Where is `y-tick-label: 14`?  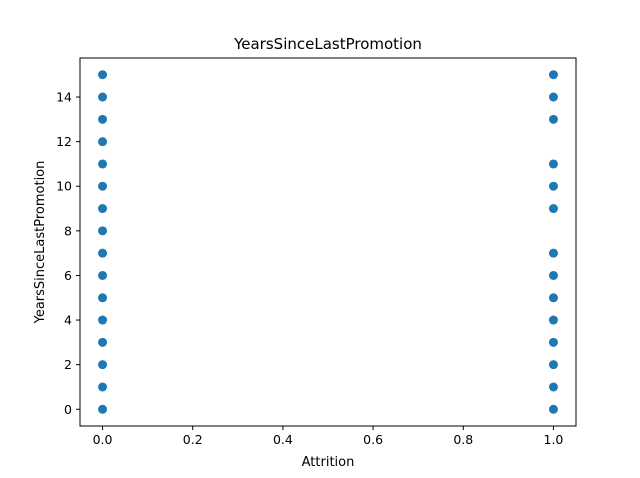
y-tick-label: 14 is located at coordinates (64, 97).